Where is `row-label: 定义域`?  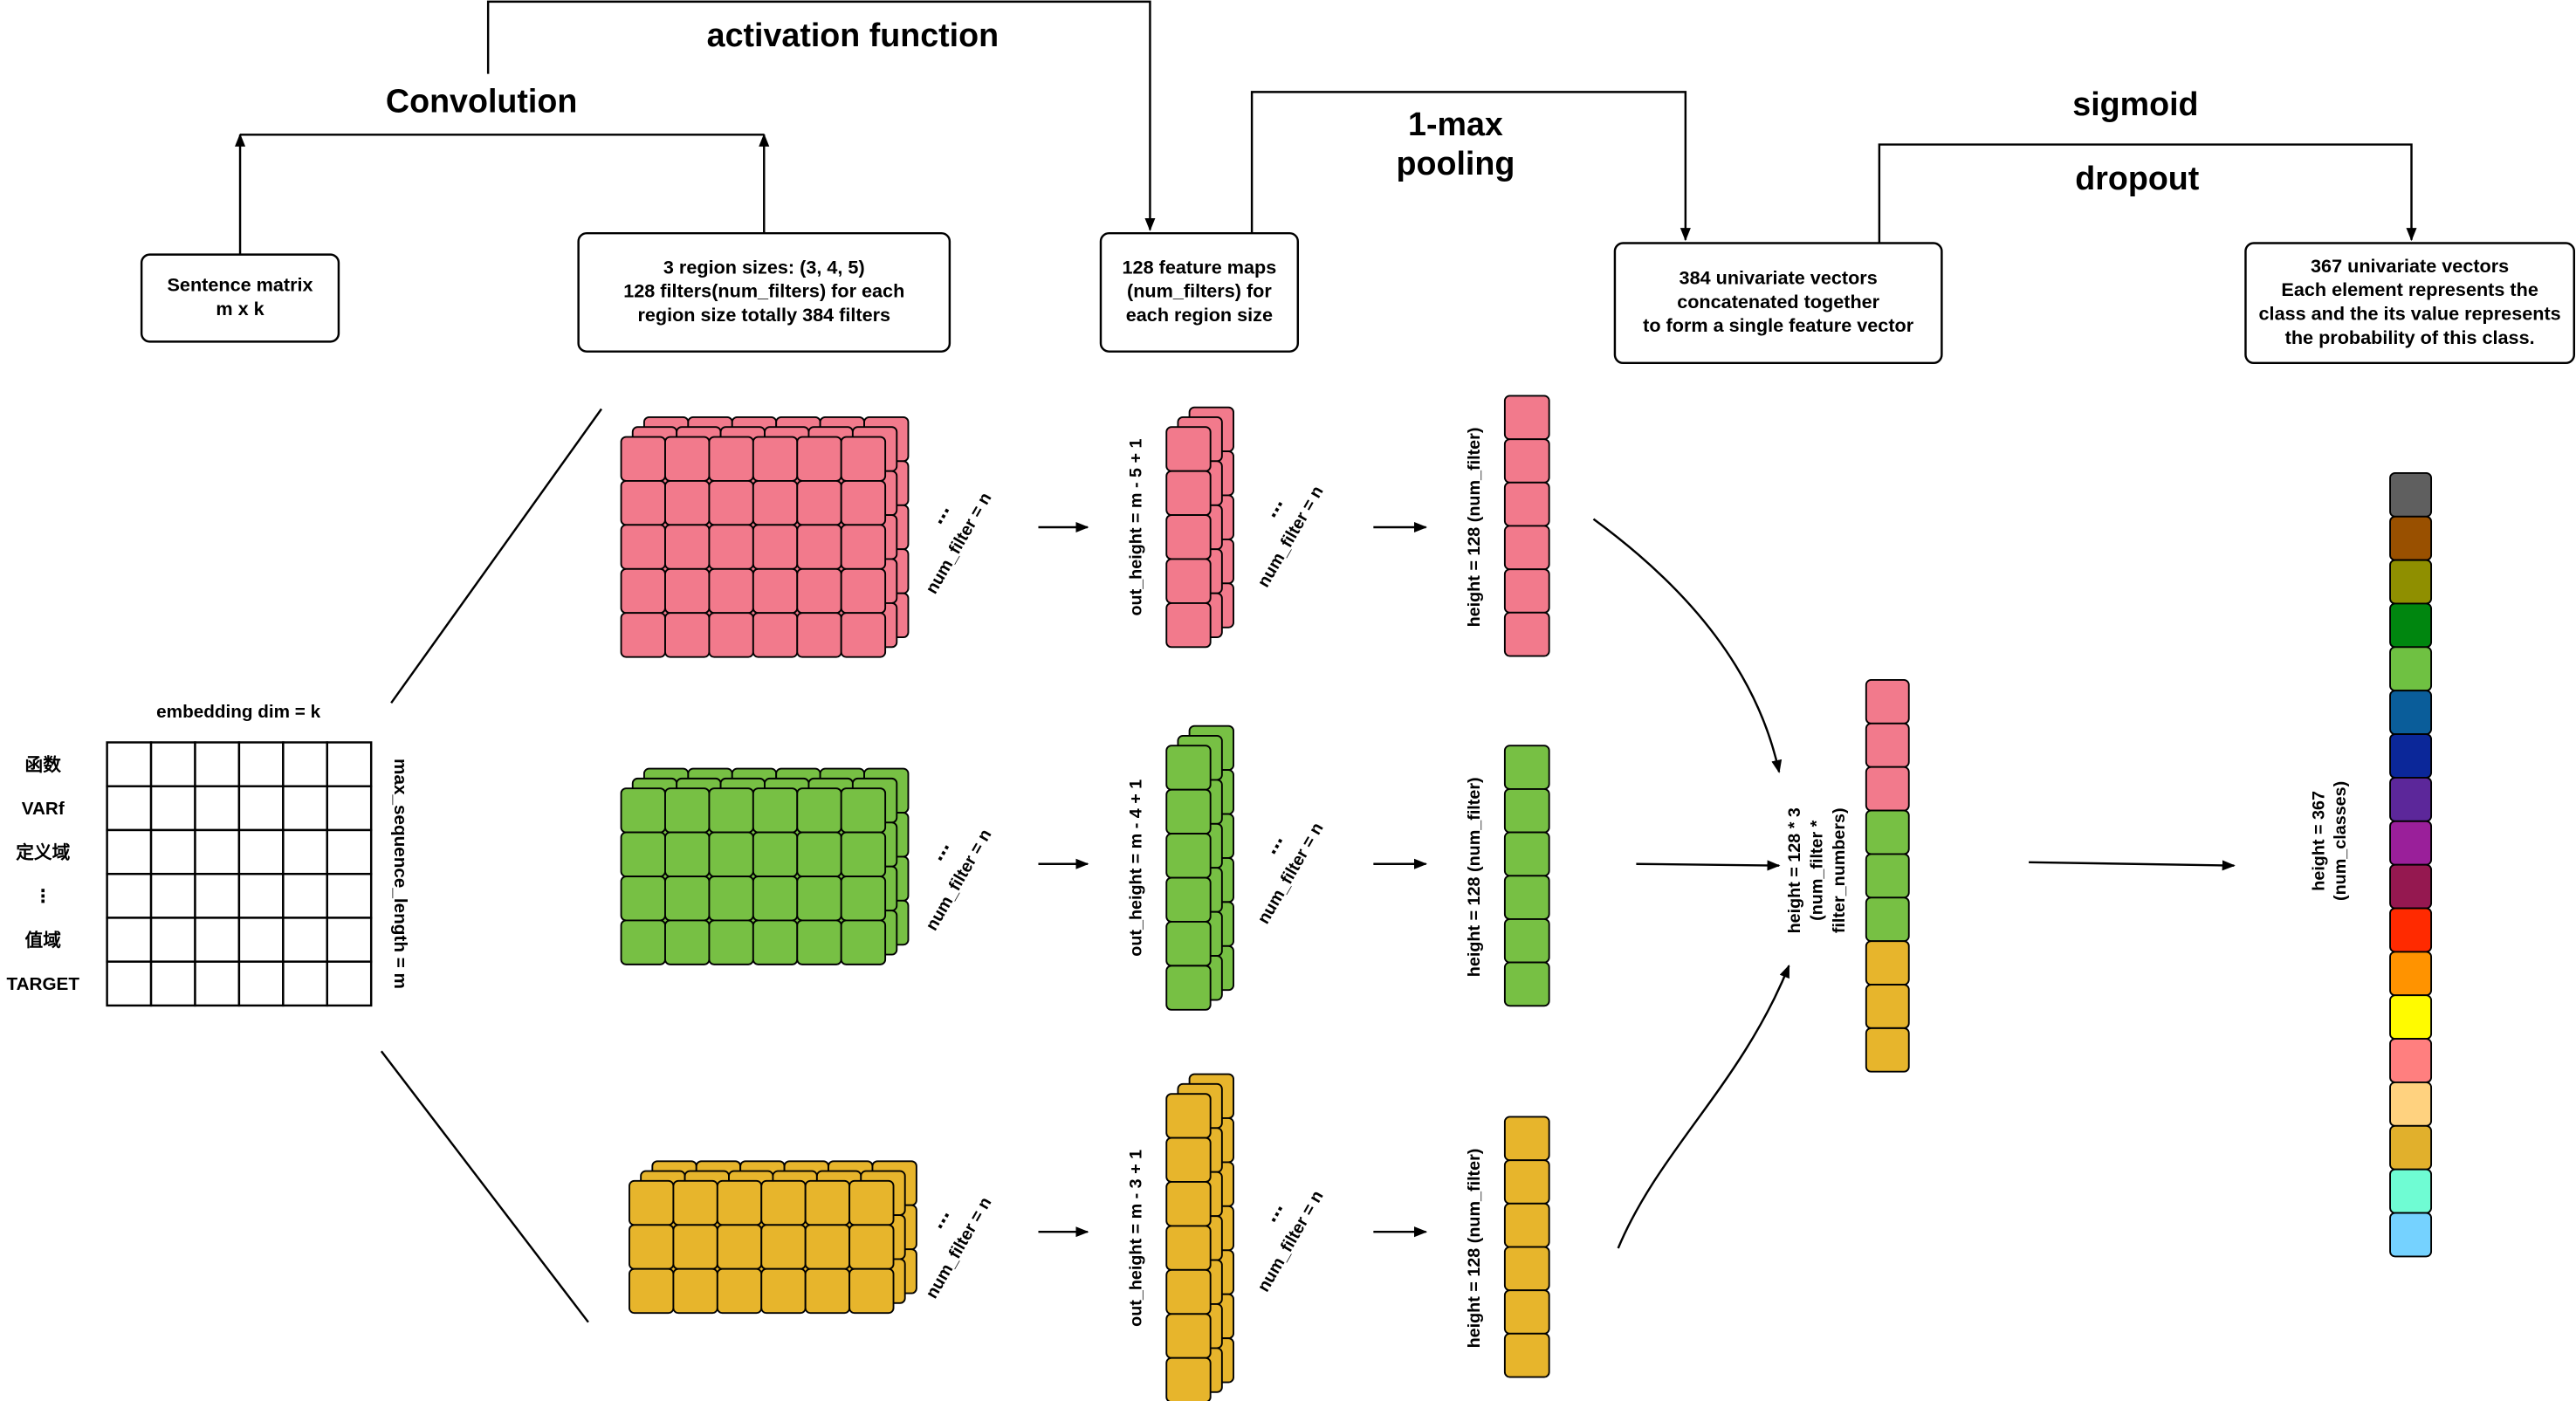
row-label: 定义域 is located at coordinates (43, 851).